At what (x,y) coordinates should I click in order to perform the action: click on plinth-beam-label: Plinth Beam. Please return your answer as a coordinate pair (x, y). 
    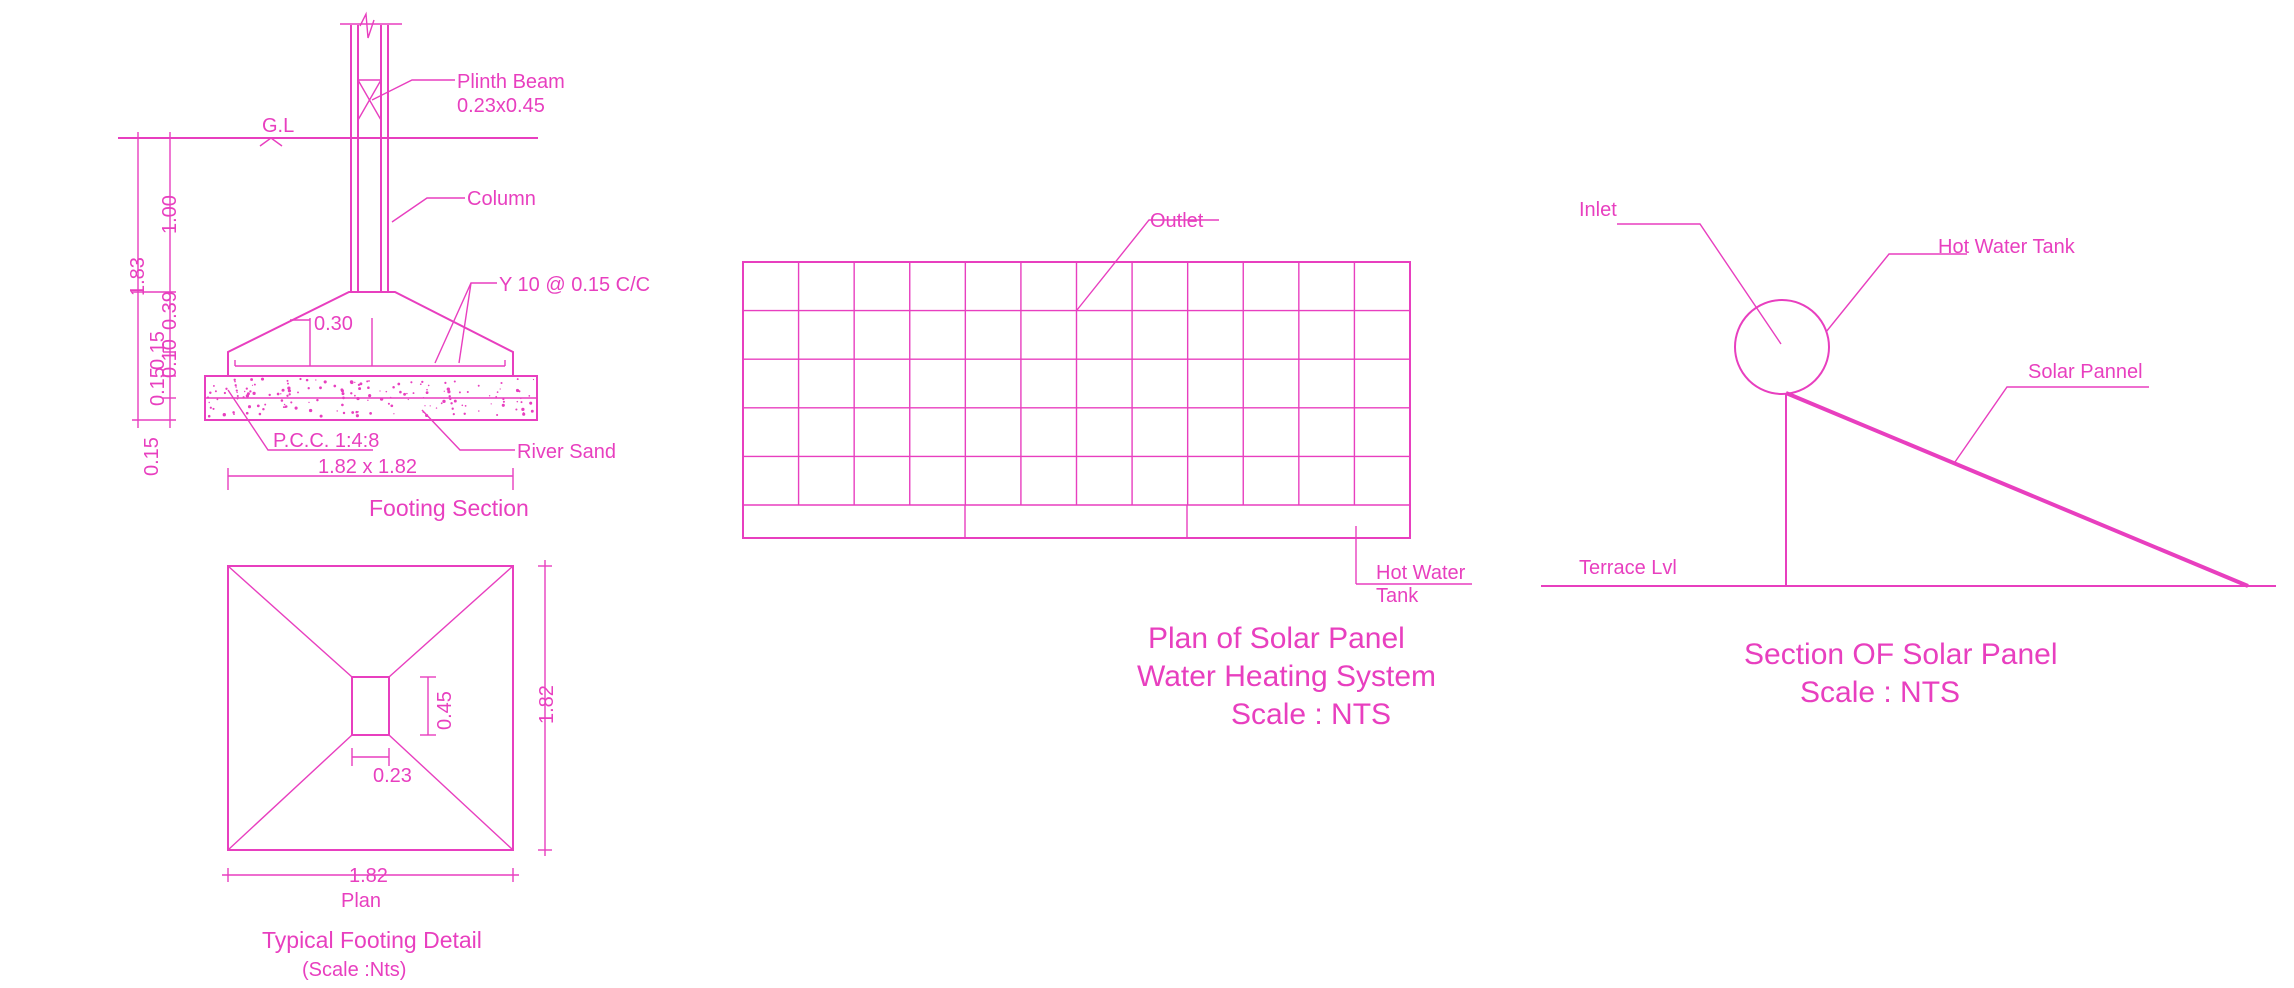
    Looking at the image, I should click on (511, 82).